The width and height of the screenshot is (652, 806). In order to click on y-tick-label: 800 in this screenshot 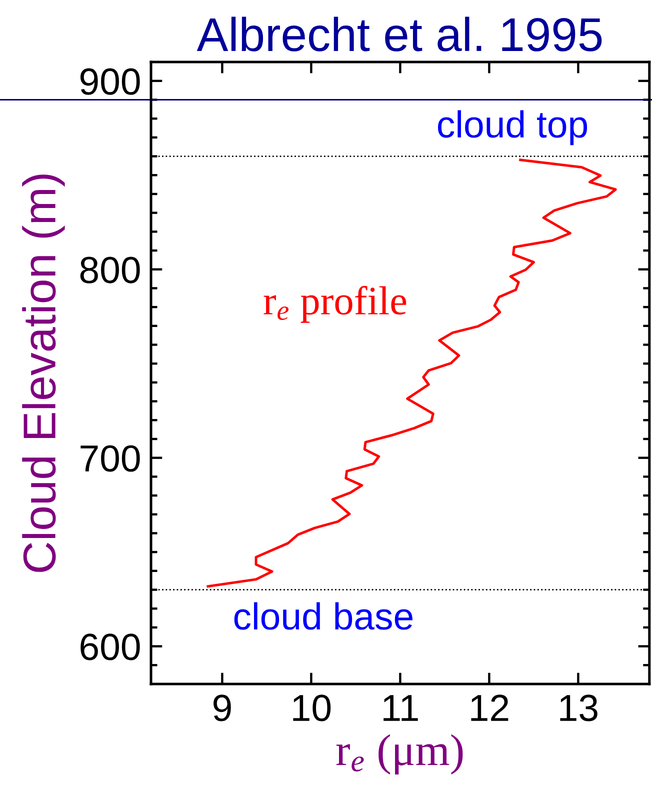, I will do `click(110, 270)`.